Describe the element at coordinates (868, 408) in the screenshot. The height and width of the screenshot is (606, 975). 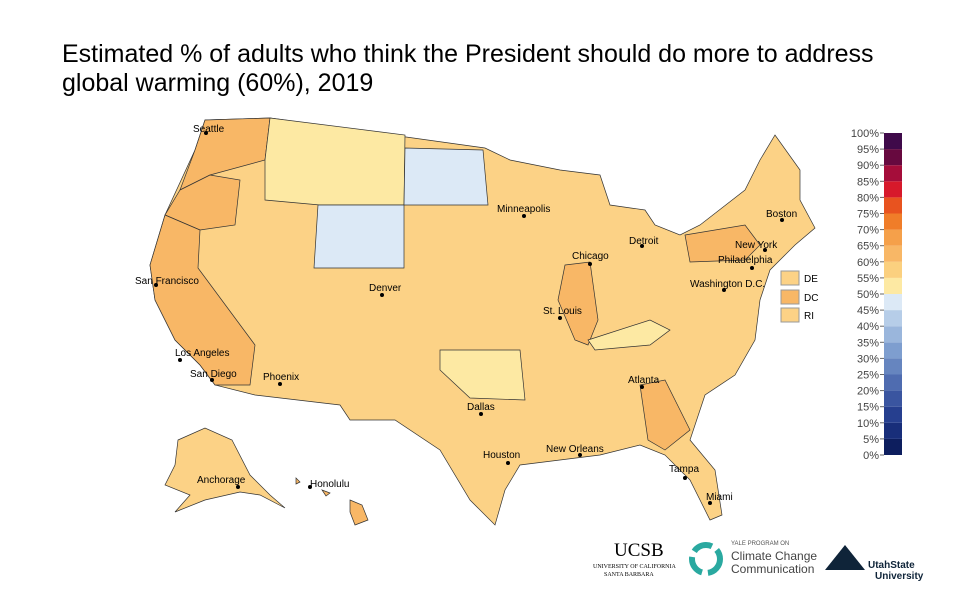
I see `legend-tick-label: 15%` at that location.